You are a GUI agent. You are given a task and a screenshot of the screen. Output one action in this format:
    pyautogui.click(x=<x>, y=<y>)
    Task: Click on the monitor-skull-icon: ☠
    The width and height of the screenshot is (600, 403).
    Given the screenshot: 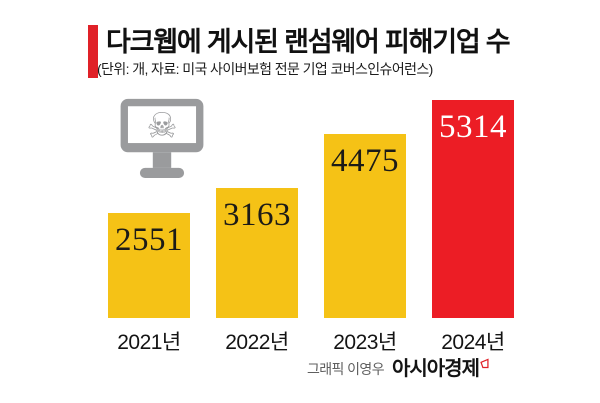 What is the action you would take?
    pyautogui.click(x=162, y=140)
    